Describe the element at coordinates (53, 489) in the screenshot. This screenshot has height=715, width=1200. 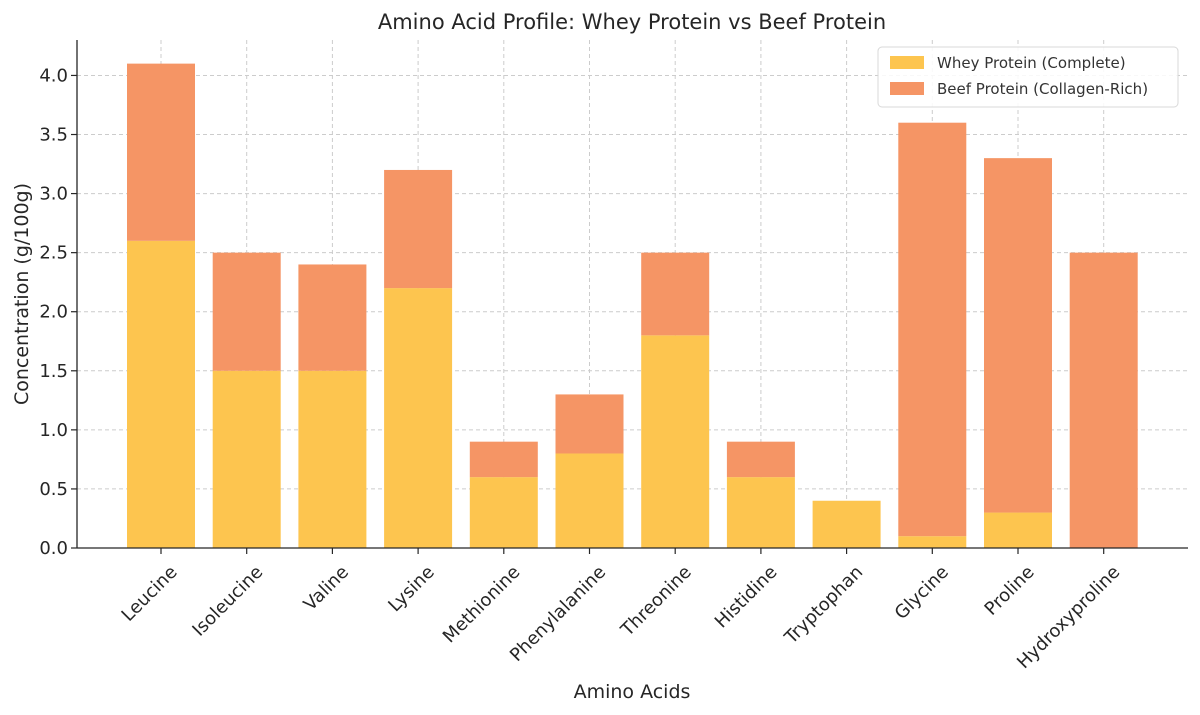
I see `y-tick-label: 0.5` at that location.